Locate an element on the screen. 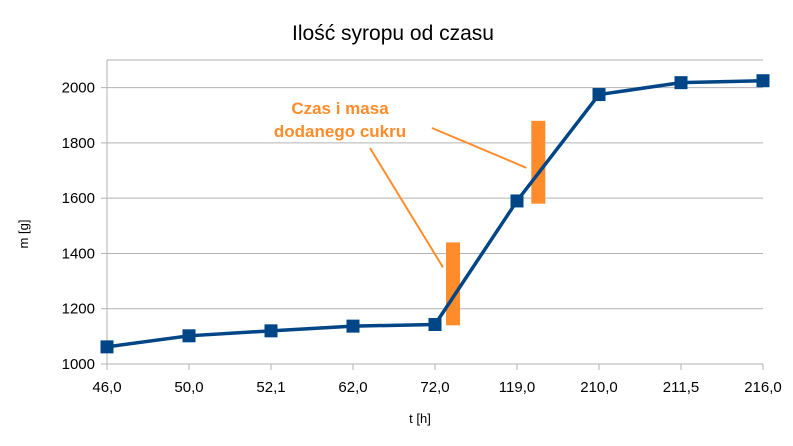 This screenshot has width=793, height=446. x-tick-label: 52,1 is located at coordinates (270, 387).